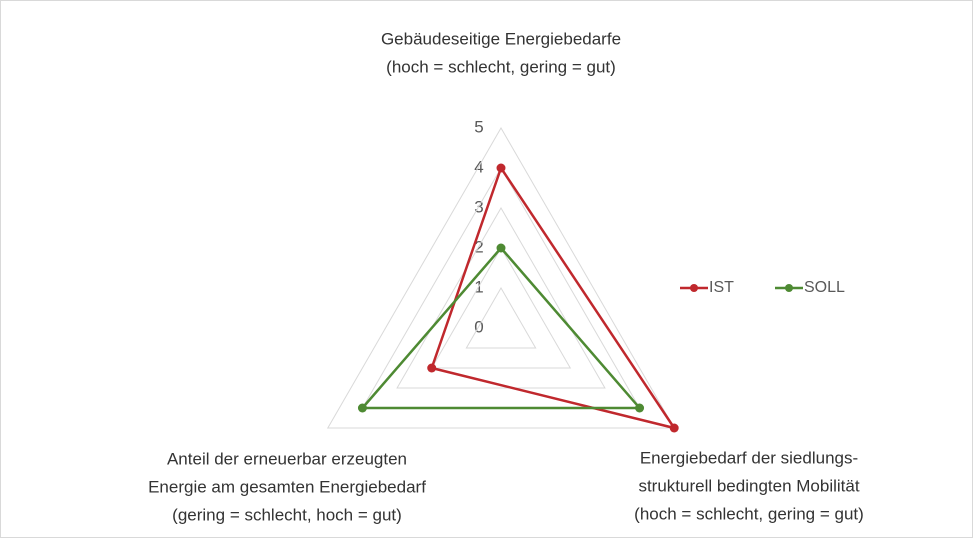 The width and height of the screenshot is (973, 538). Describe the element at coordinates (749, 457) in the screenshot. I see `category-label: Energiebedarf der siedlungs-` at that location.